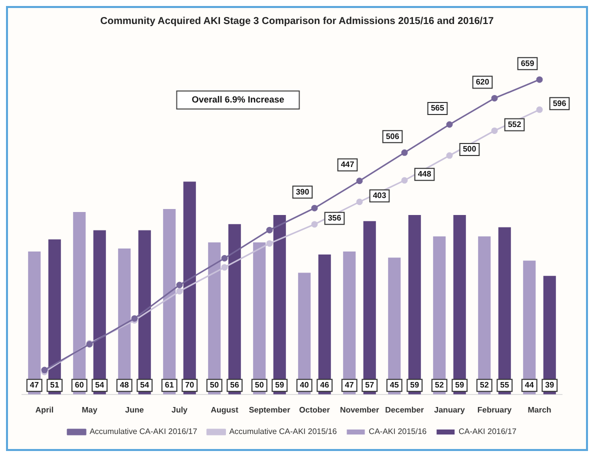 This screenshot has width=592, height=455. Describe the element at coordinates (393, 136) in the screenshot. I see `data-label: 506` at that location.